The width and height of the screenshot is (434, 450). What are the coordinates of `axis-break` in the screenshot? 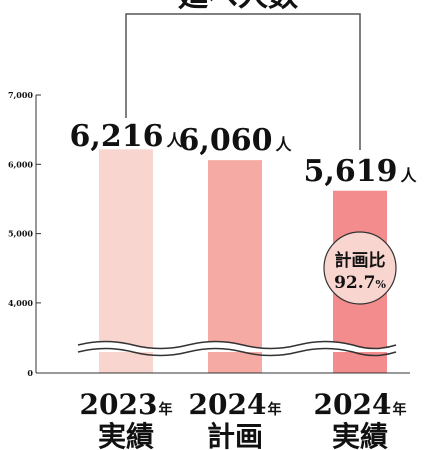 It's located at (237, 348).